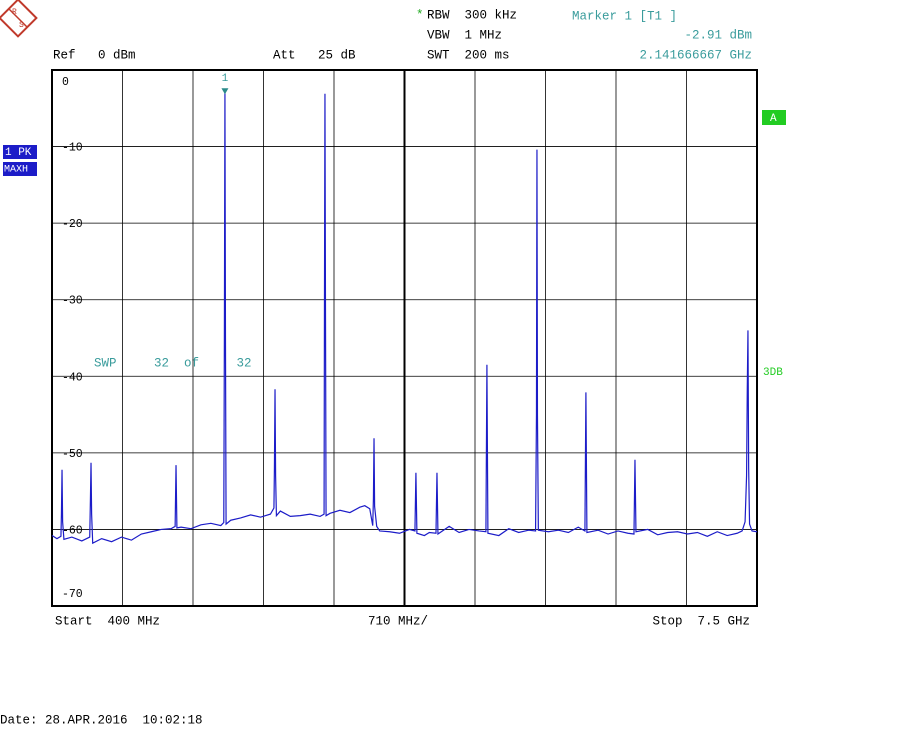 The width and height of the screenshot is (900, 747). I want to click on limit-label: 3DB, so click(773, 373).